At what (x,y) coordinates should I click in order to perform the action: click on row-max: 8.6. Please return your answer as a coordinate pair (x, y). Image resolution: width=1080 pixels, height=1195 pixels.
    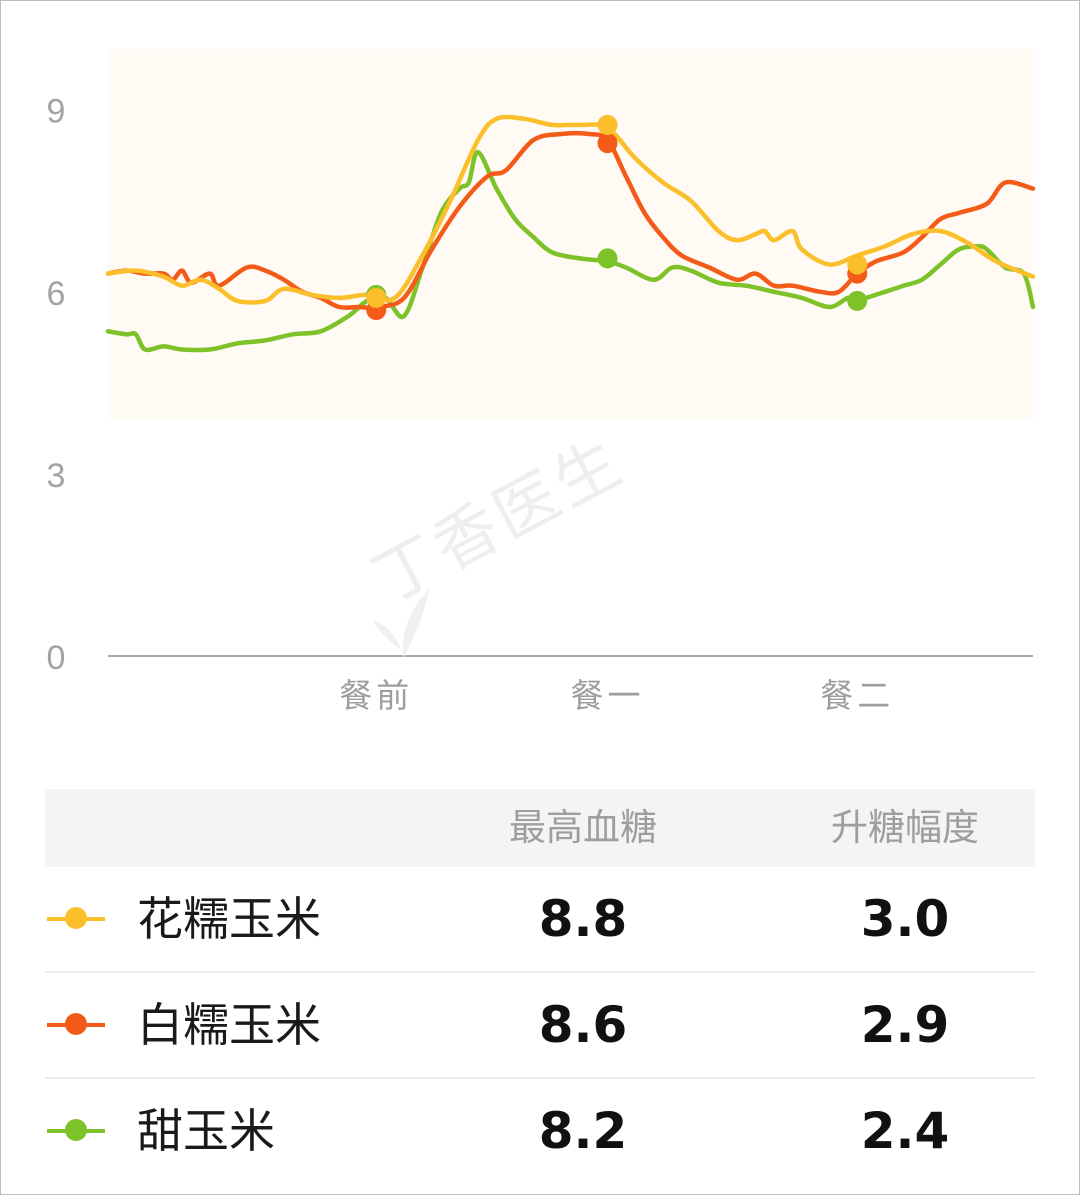
    Looking at the image, I should click on (583, 1025).